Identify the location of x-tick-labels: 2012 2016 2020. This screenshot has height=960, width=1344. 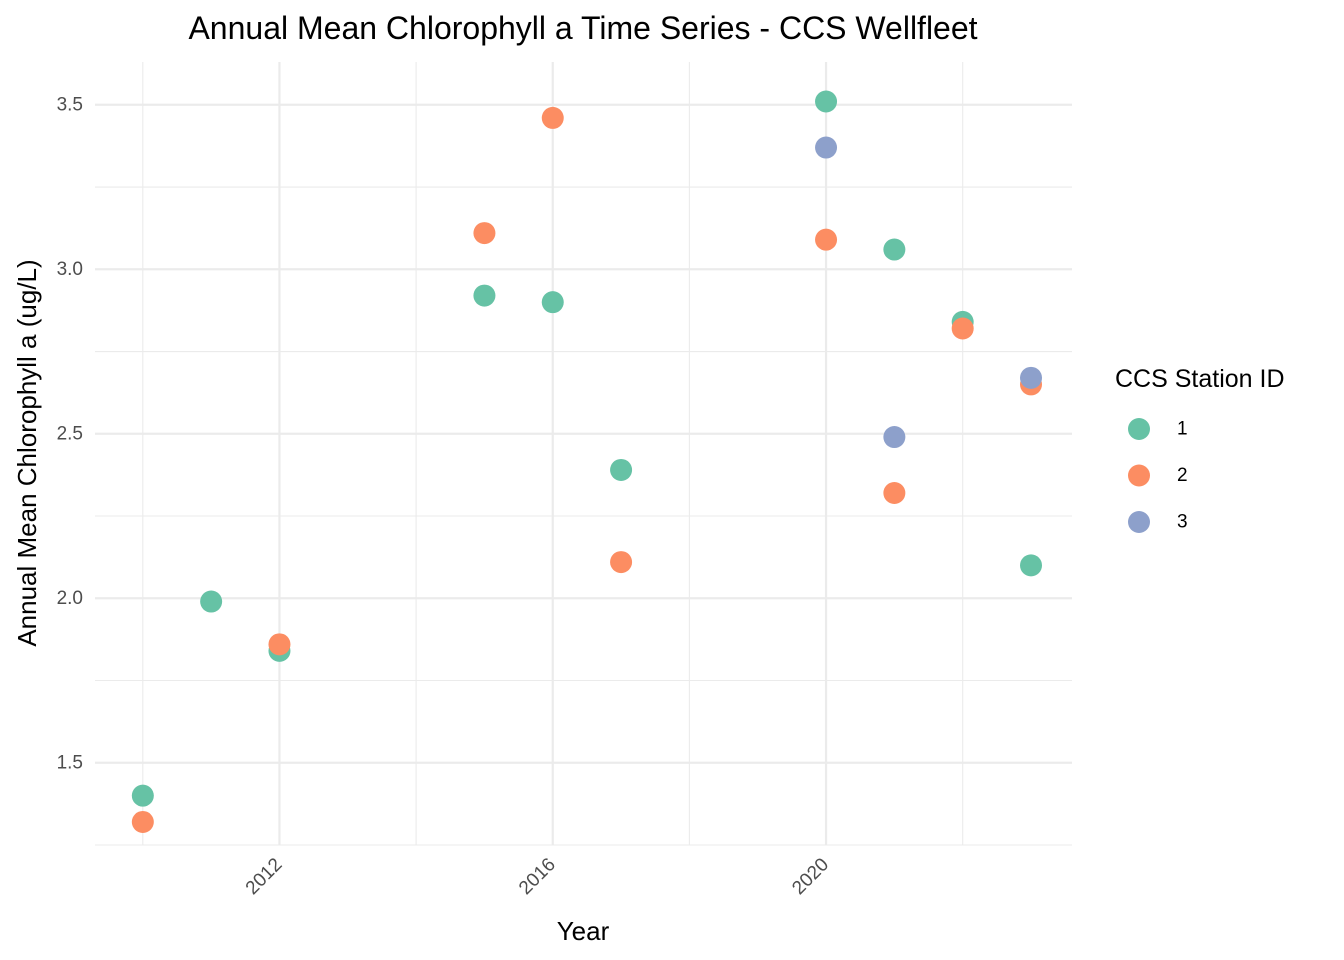
(537, 876).